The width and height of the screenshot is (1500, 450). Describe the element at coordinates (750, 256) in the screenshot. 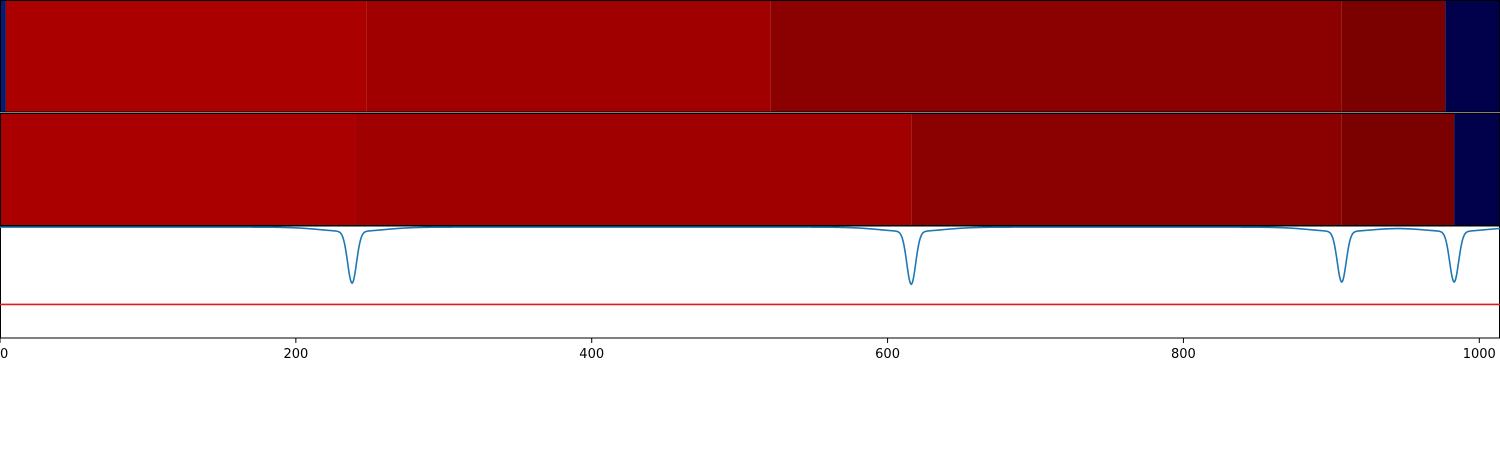

I see `signal-line` at that location.